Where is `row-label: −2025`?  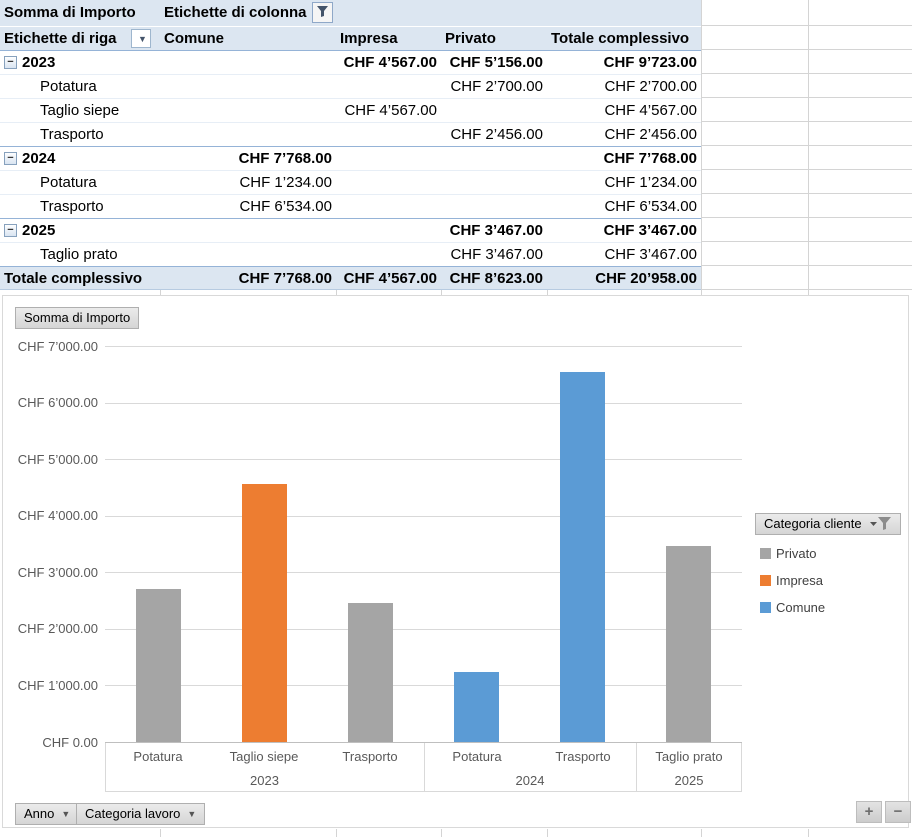
row-label: −2025 is located at coordinates (80, 230).